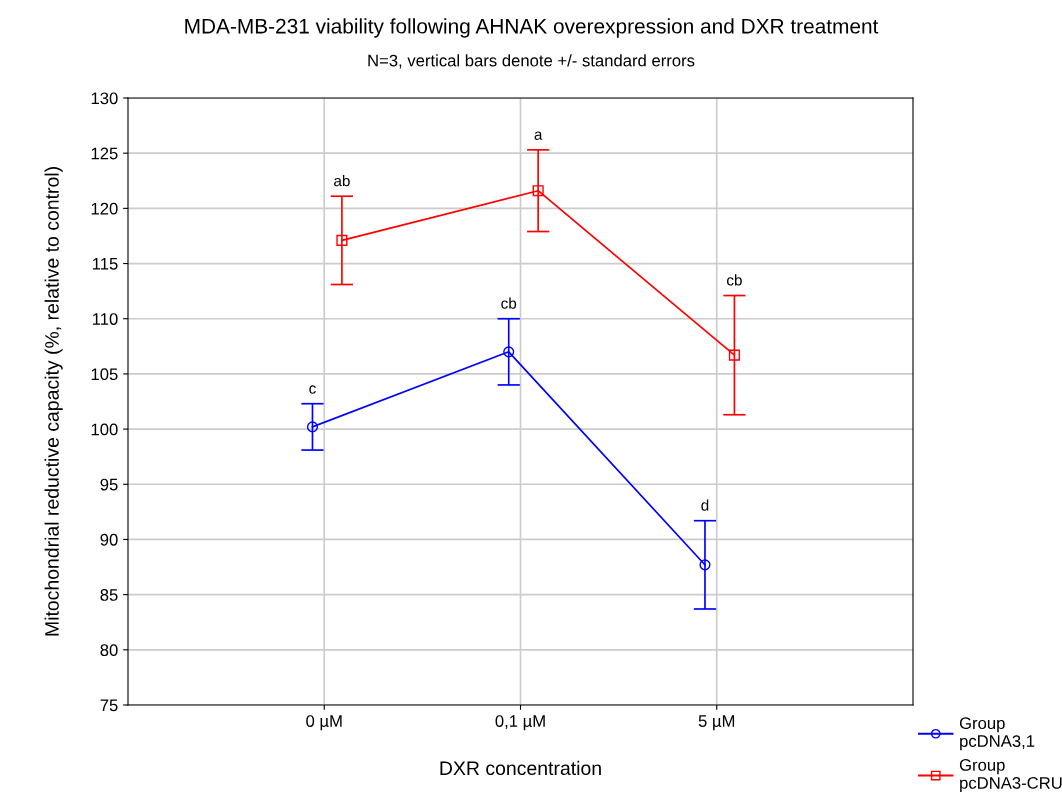 The image size is (1062, 794). What do you see at coordinates (105, 264) in the screenshot?
I see `y-tick-label: 115` at bounding box center [105, 264].